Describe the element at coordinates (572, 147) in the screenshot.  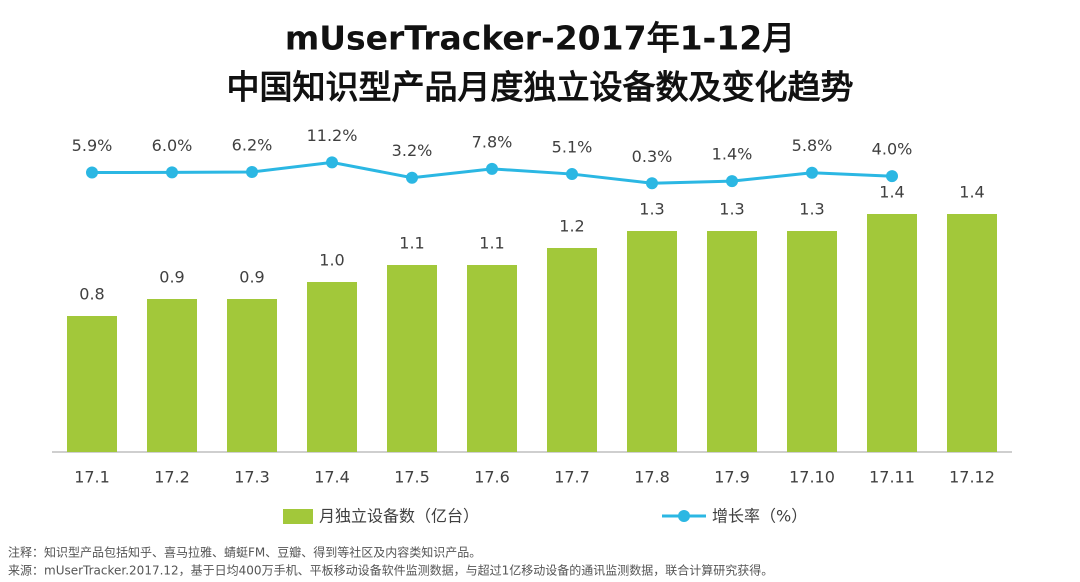
I see `data-label: 5.1%` at that location.